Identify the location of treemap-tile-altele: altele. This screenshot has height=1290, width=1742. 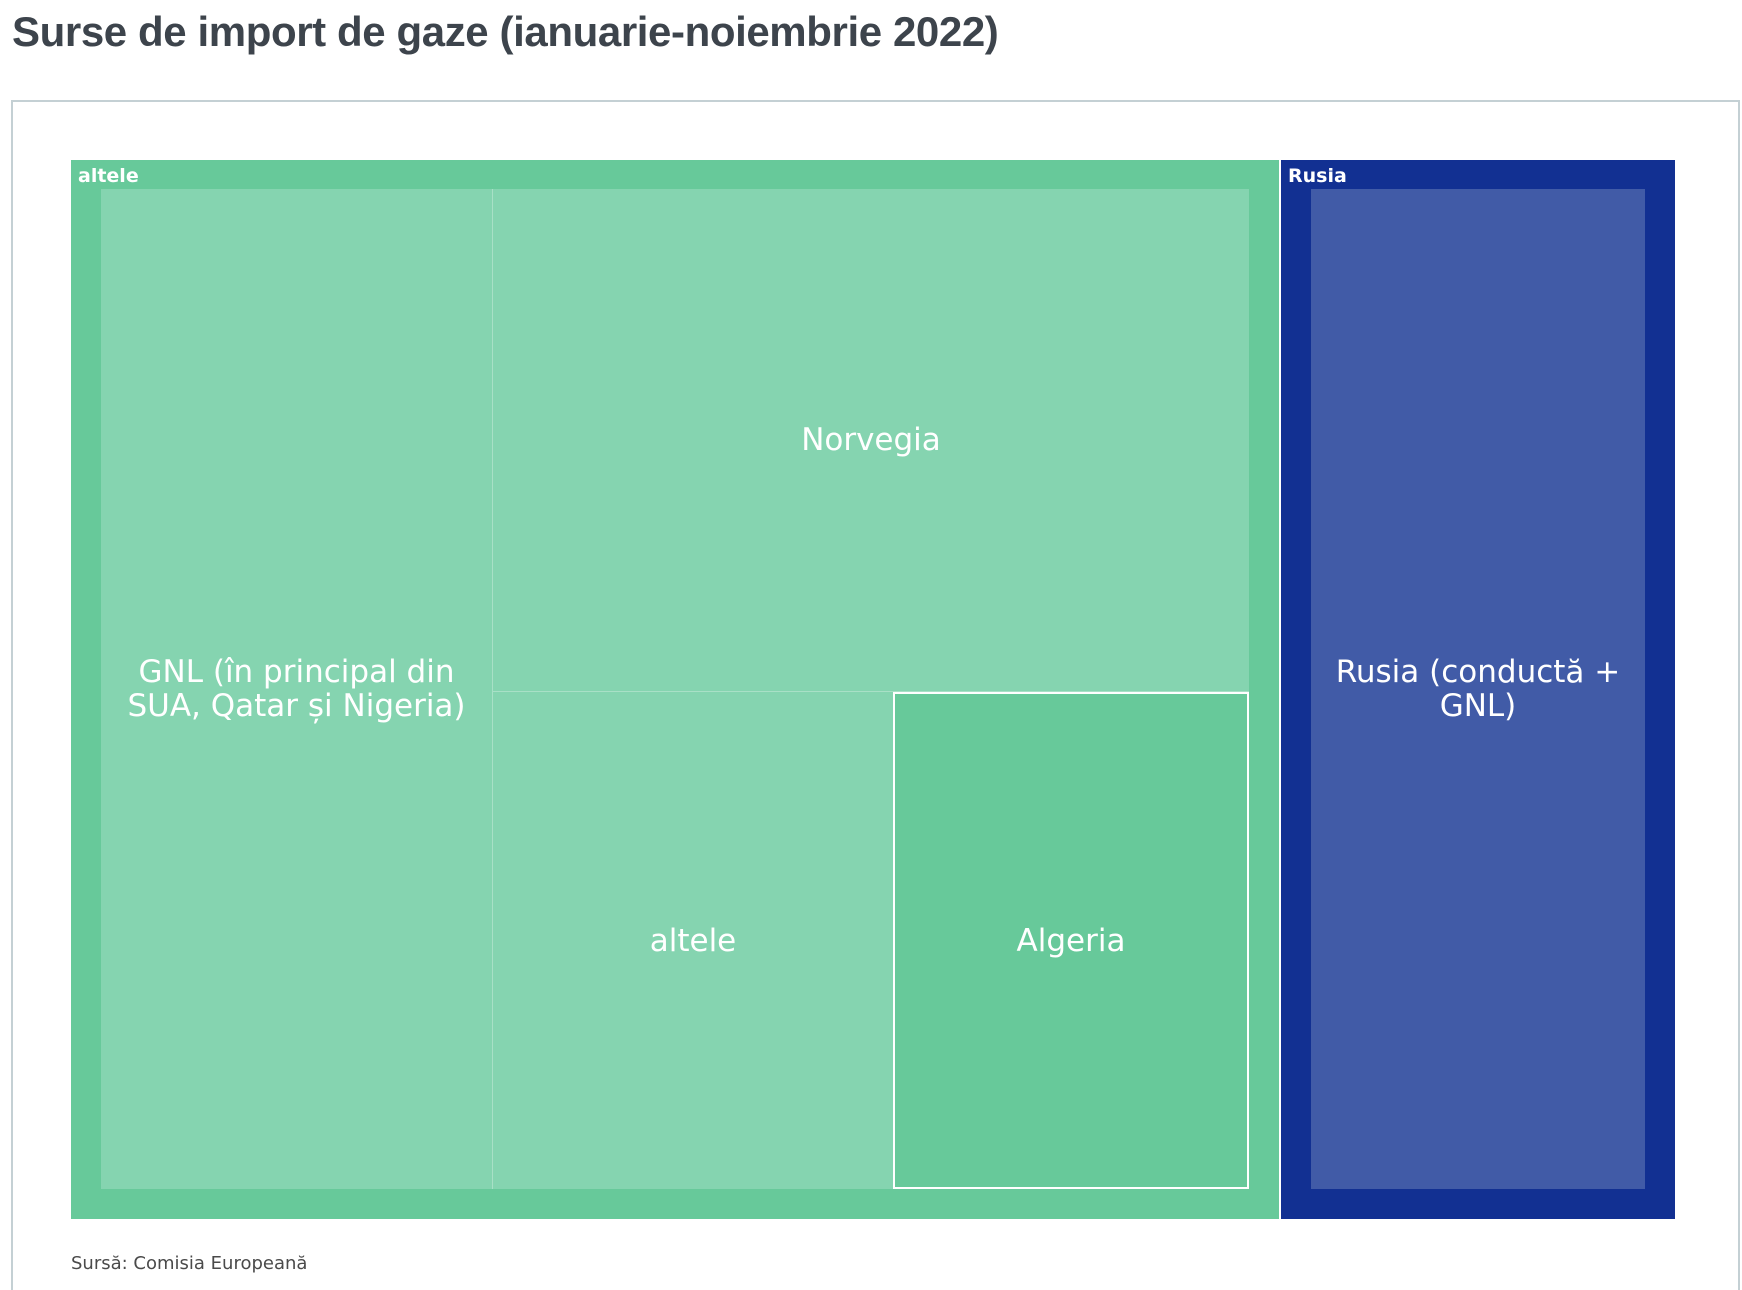
(693, 940).